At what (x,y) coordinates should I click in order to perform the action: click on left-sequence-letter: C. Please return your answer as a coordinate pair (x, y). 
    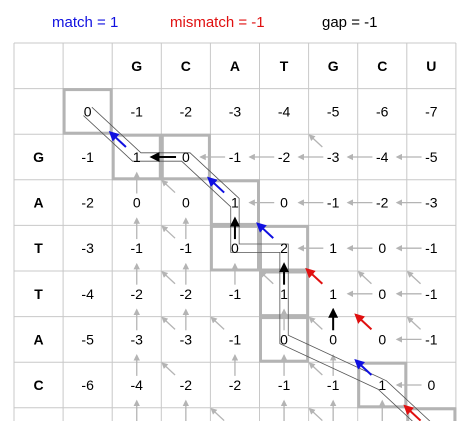
    Looking at the image, I should click on (38, 385).